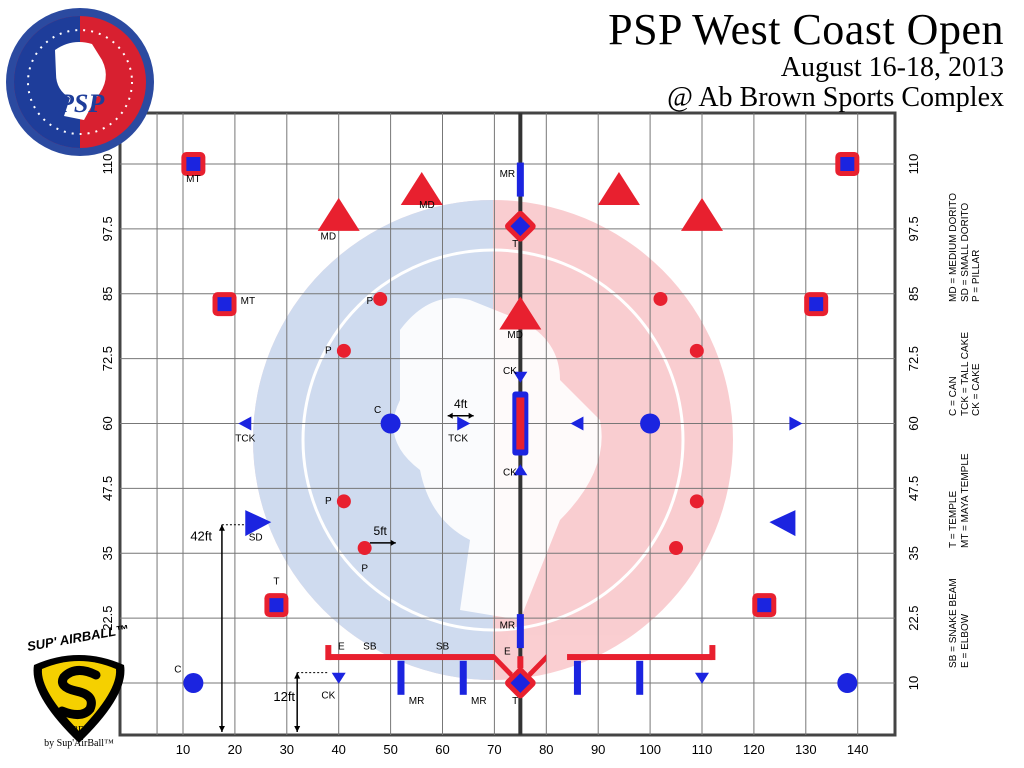  What do you see at coordinates (107, 294) in the screenshot?
I see `y-tick-label-left: 85` at bounding box center [107, 294].